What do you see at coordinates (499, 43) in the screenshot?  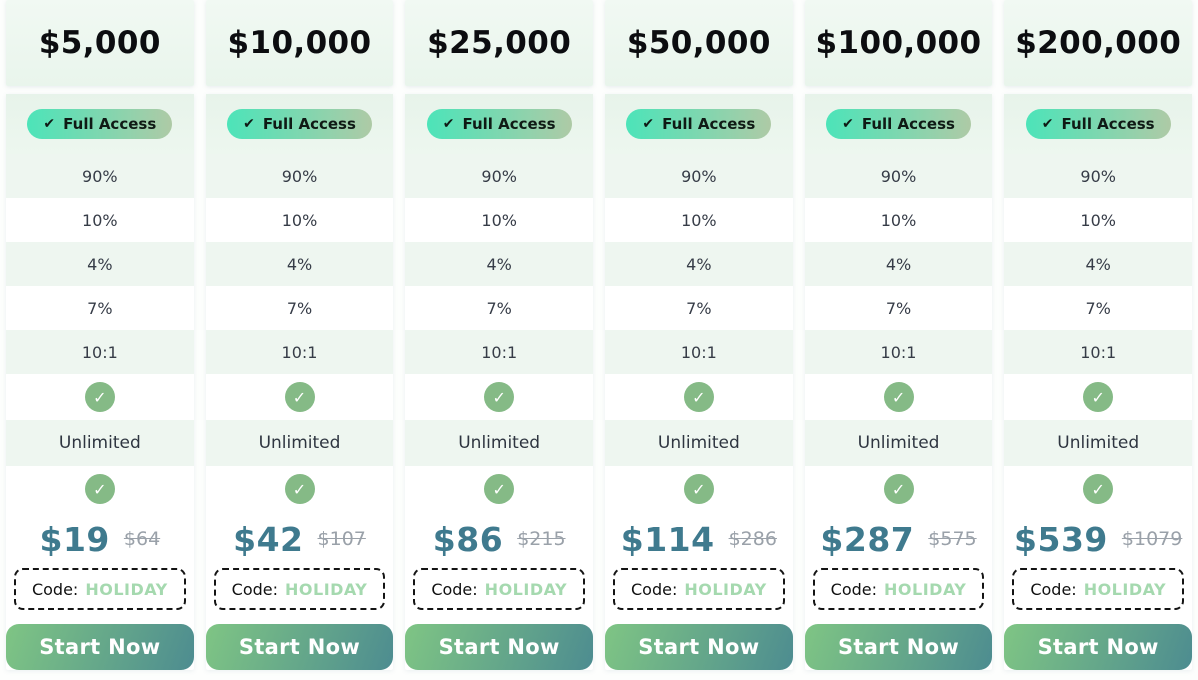 I see `plan-account-size: $25,000` at bounding box center [499, 43].